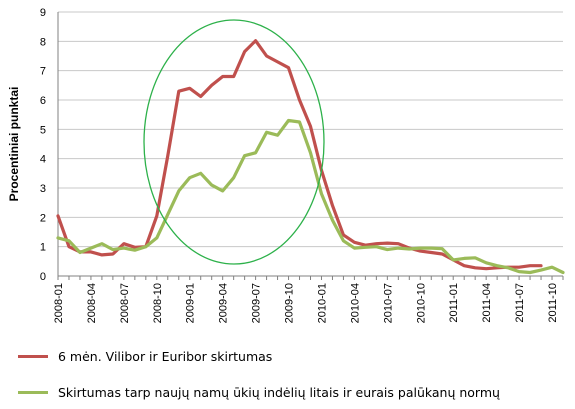  I want to click on x-tick-label: 2011-10, so click(553, 303).